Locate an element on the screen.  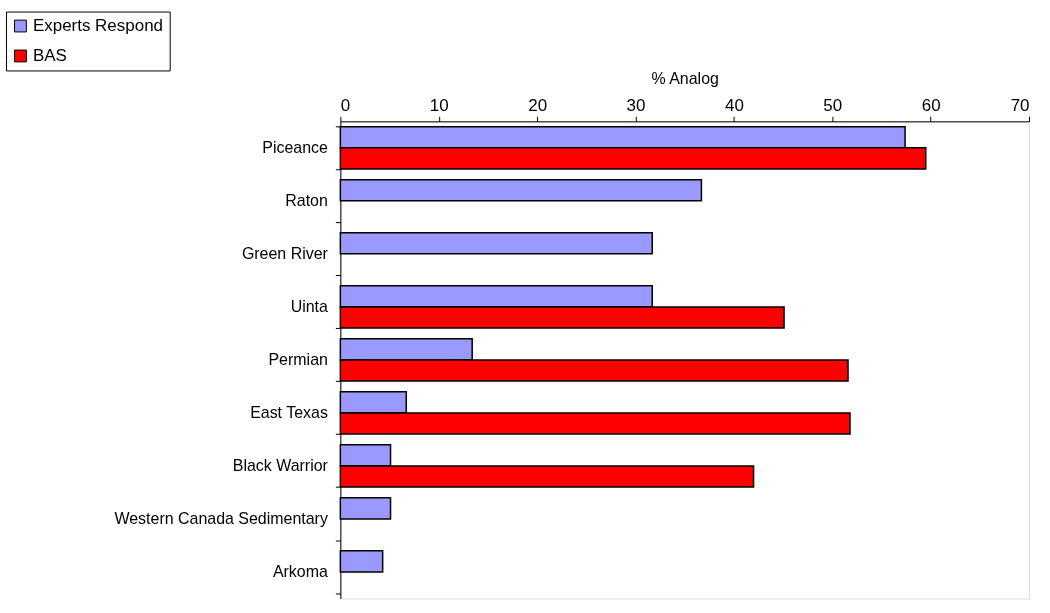
x-tick-label: 40 is located at coordinates (734, 105).